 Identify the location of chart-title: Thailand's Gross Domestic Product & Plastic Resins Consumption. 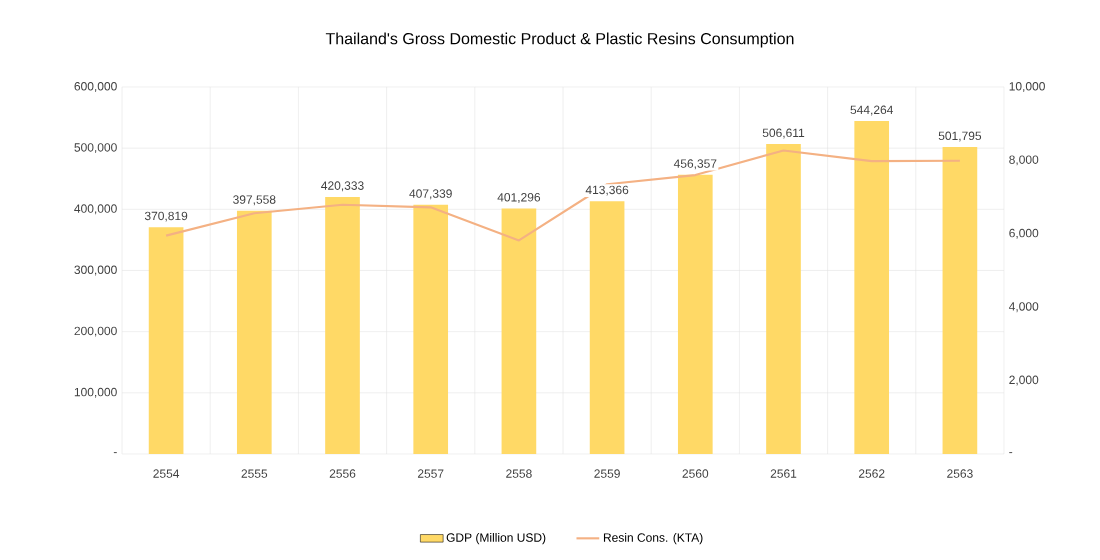
(559, 40).